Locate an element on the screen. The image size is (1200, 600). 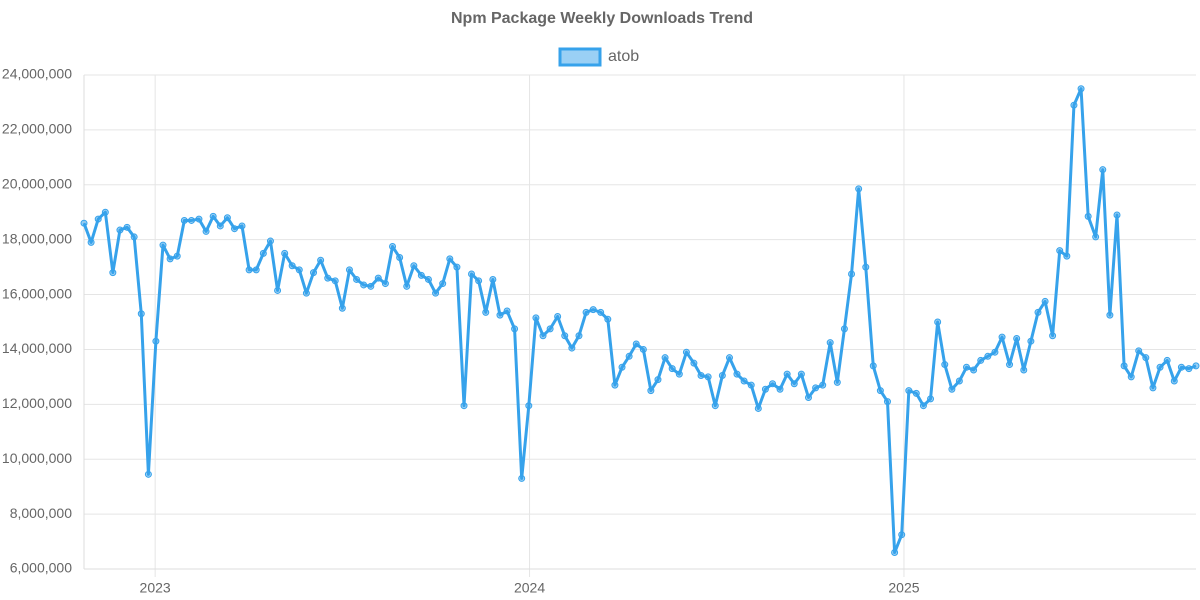
chart-title: Npm Package Weekly Downloads Trend is located at coordinates (602, 18).